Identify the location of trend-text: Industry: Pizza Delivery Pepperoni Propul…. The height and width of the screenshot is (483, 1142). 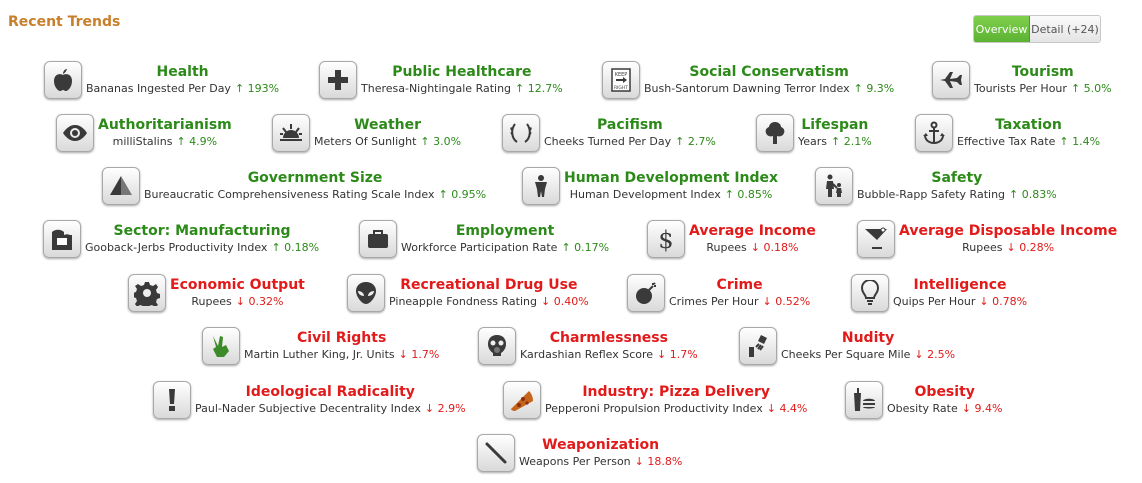
(676, 400).